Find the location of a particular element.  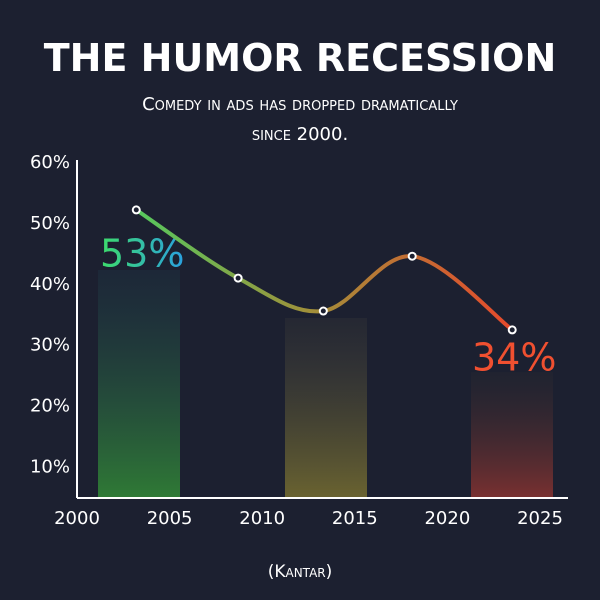

title: THE HUMOR RECESSION is located at coordinates (300, 58).